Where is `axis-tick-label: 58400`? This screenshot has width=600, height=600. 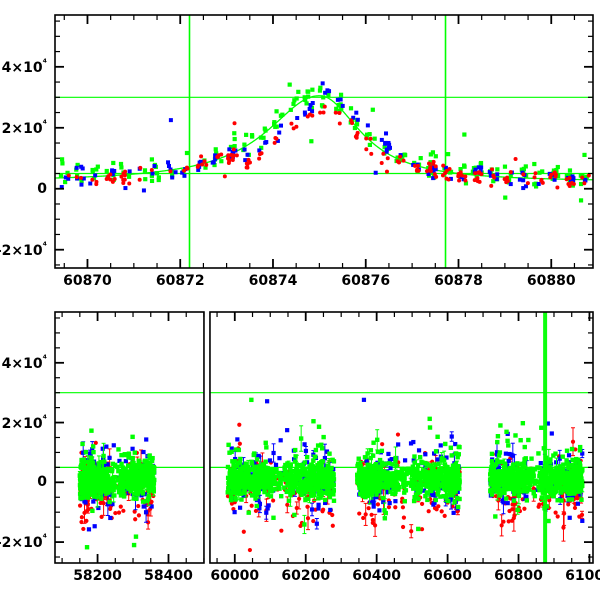 axis-tick-label: 58400 is located at coordinates (168, 576).